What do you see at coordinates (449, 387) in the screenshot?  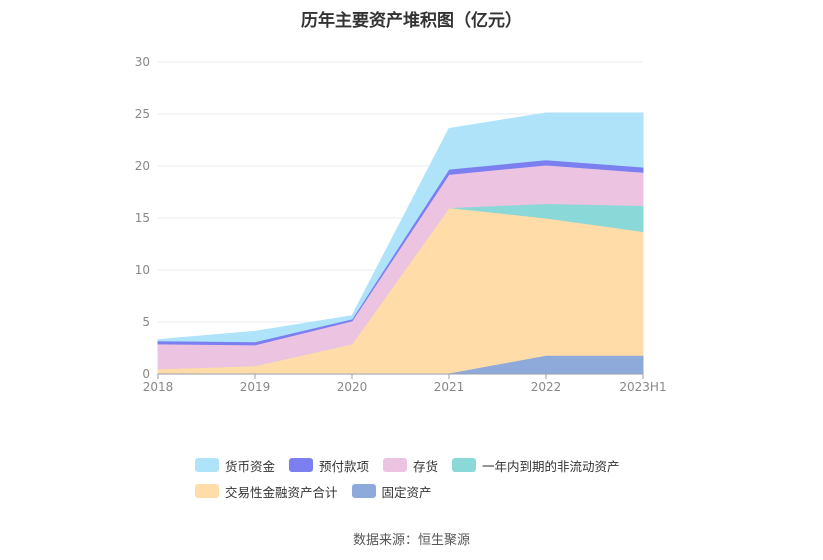 I see `x-tick-label: 2021` at bounding box center [449, 387].